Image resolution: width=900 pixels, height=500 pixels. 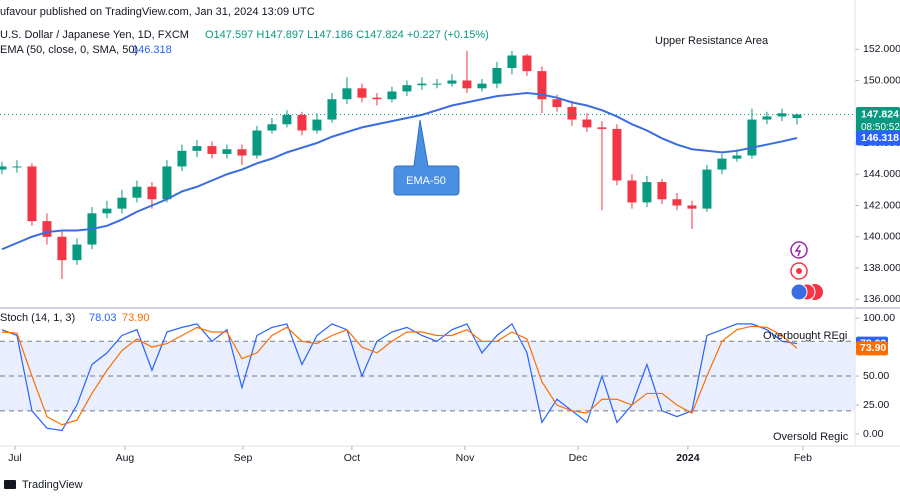 What do you see at coordinates (14, 458) in the screenshot?
I see `x-tick-label: Jul` at bounding box center [14, 458].